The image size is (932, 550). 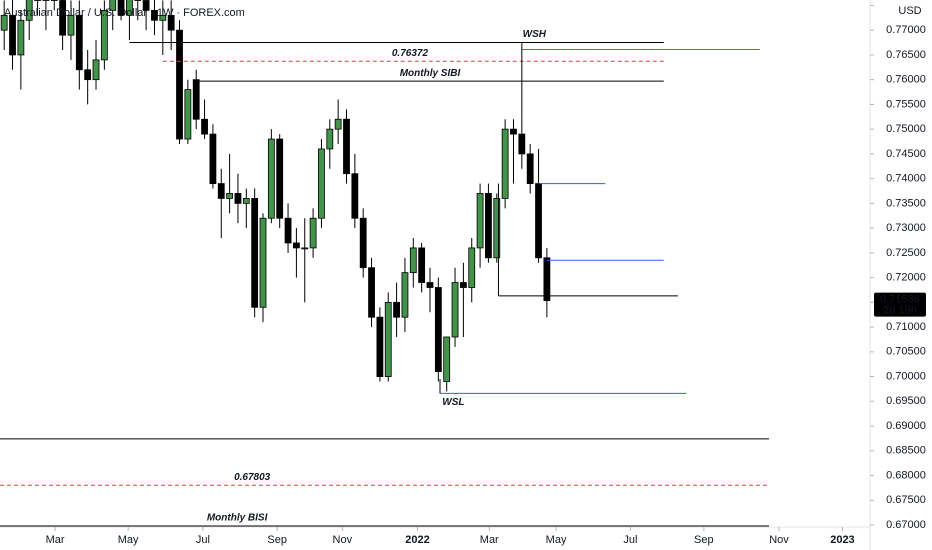 What do you see at coordinates (906, 253) in the screenshot?
I see `y-tick-label: 0.72500` at bounding box center [906, 253].